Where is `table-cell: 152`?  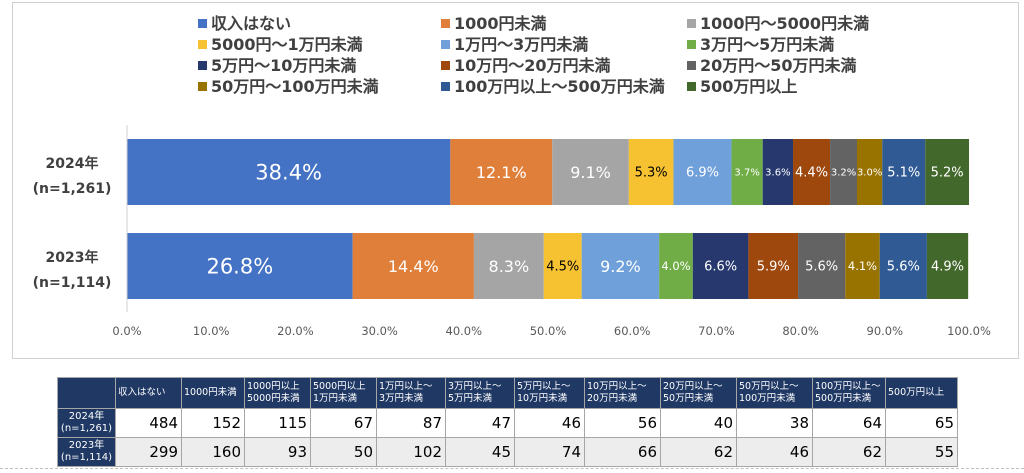
table-cell: 152 is located at coordinates (213, 423).